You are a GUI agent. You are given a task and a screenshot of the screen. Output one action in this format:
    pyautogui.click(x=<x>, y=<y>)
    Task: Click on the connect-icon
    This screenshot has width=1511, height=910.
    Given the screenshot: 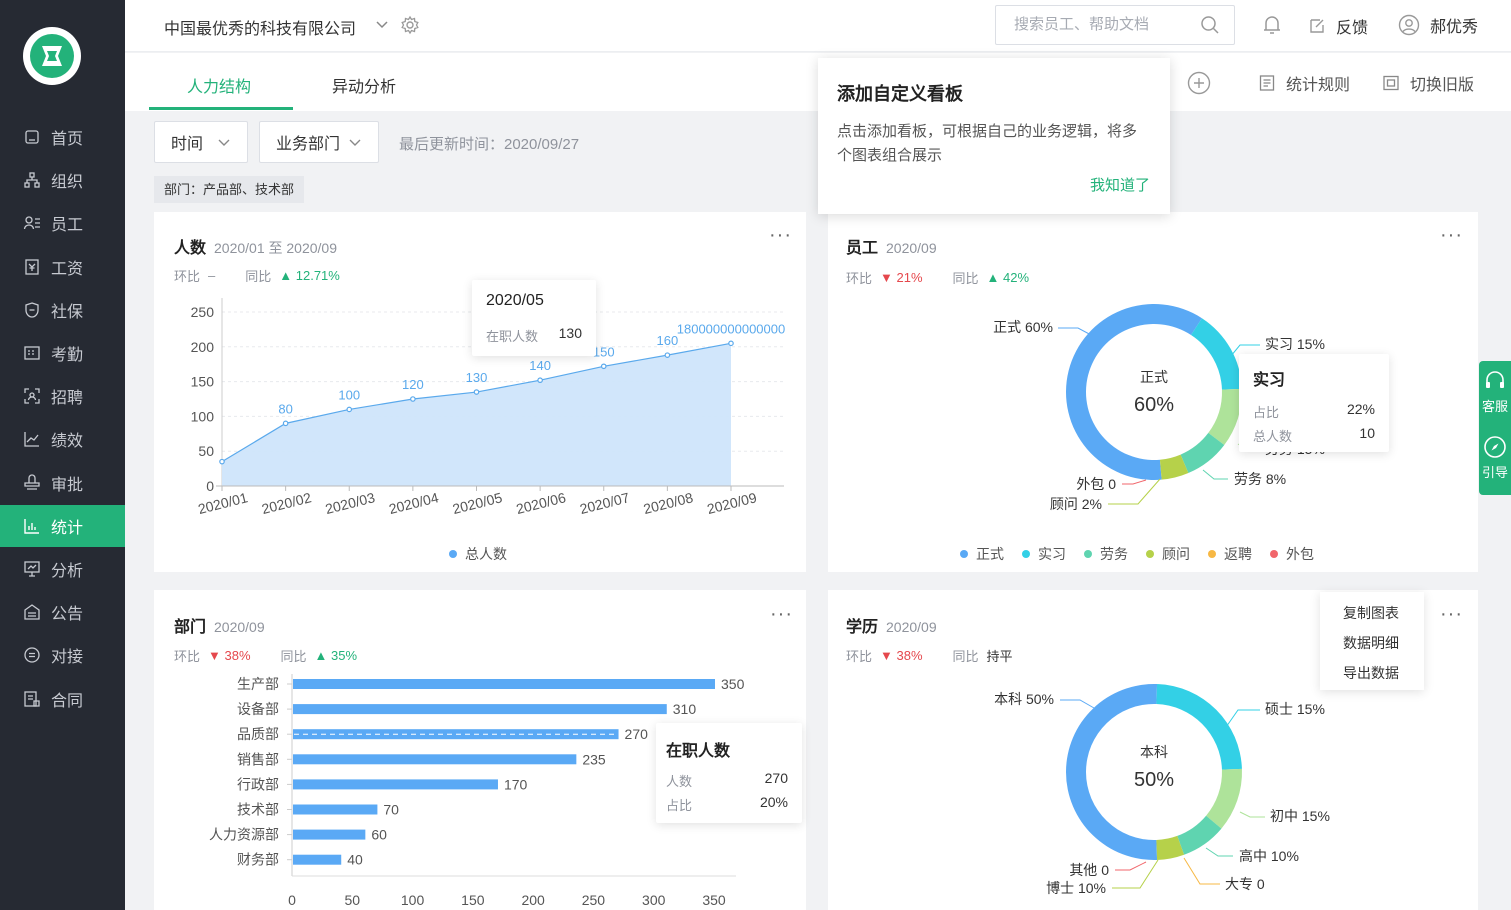 What is the action you would take?
    pyautogui.click(x=32, y=655)
    